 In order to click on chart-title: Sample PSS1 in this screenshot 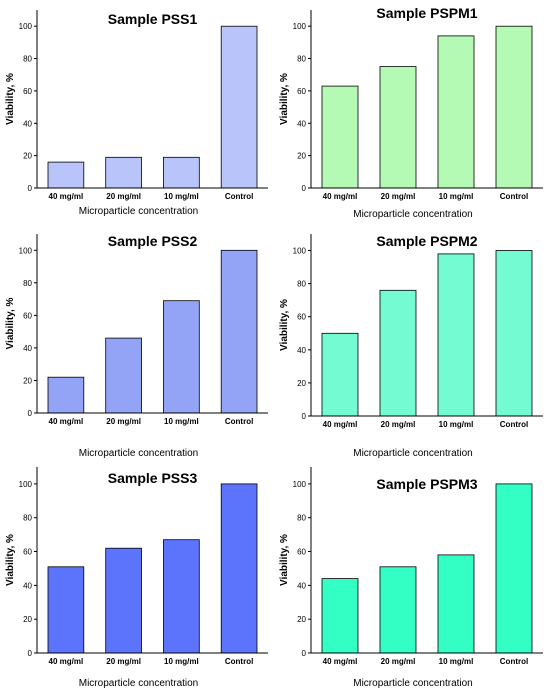, I will do `click(153, 19)`.